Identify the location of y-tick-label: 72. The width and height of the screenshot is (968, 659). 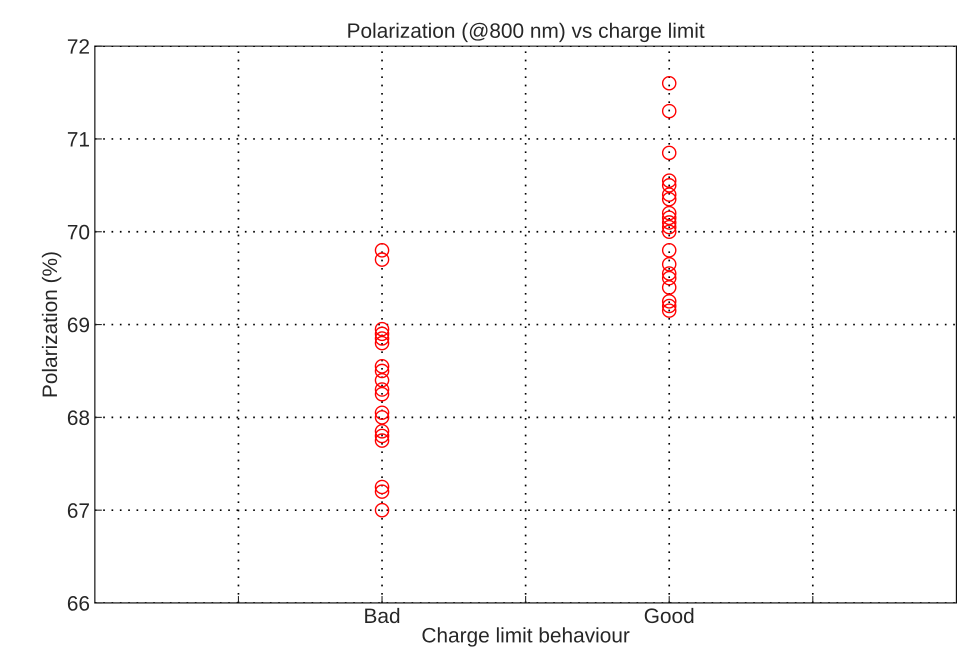
(78, 46).